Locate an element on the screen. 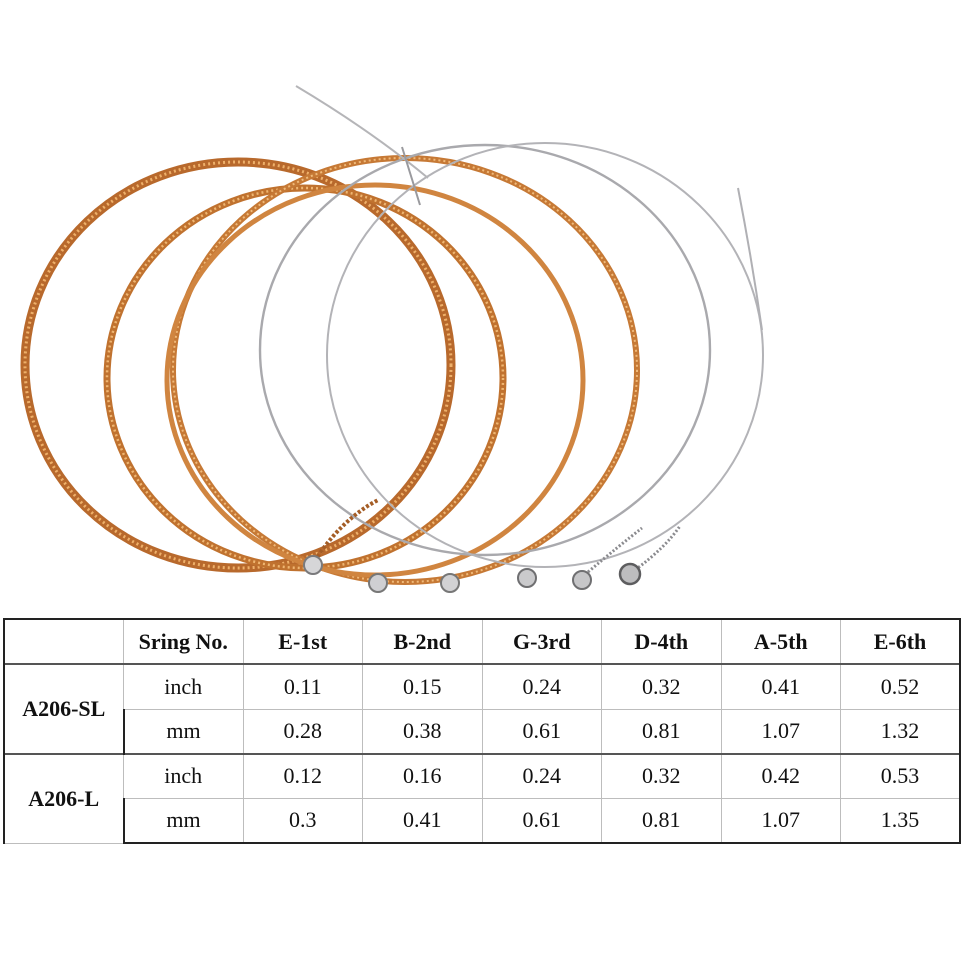 This screenshot has height=964, width=964. header-cell: B-2nd is located at coordinates (422, 641).